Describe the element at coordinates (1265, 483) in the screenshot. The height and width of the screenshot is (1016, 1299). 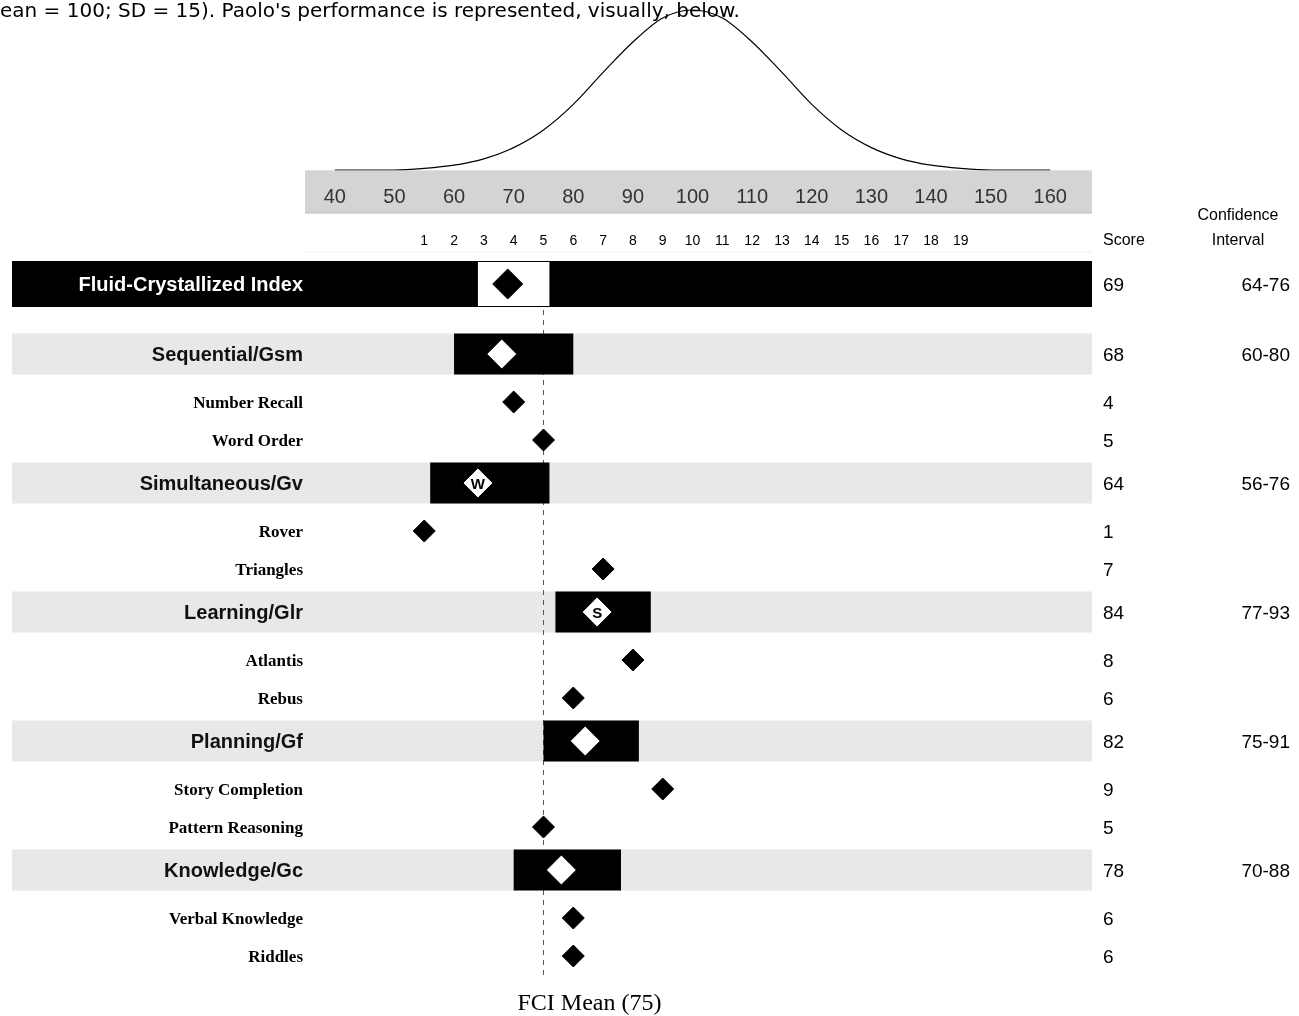
I see `data-label: 56-76` at that location.